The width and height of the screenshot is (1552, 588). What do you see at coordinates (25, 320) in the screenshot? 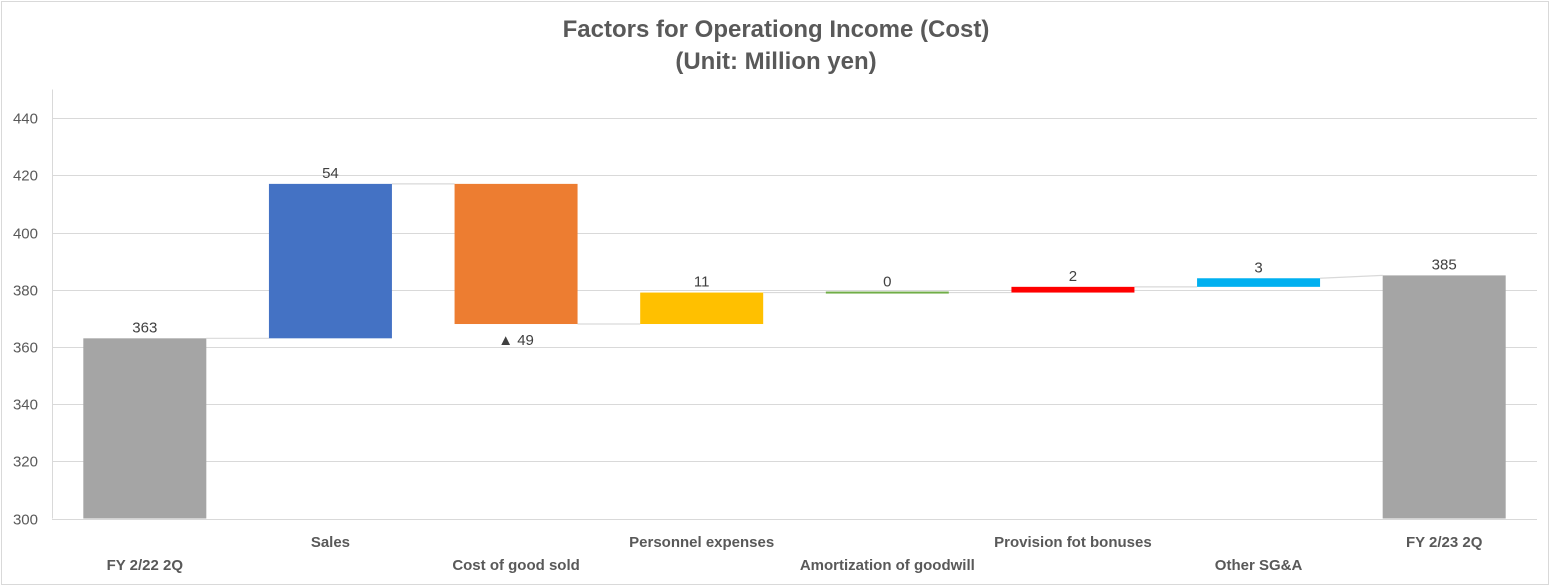
I see `y-axis-ticks: 300 320 340 360 380 400 420 440` at bounding box center [25, 320].